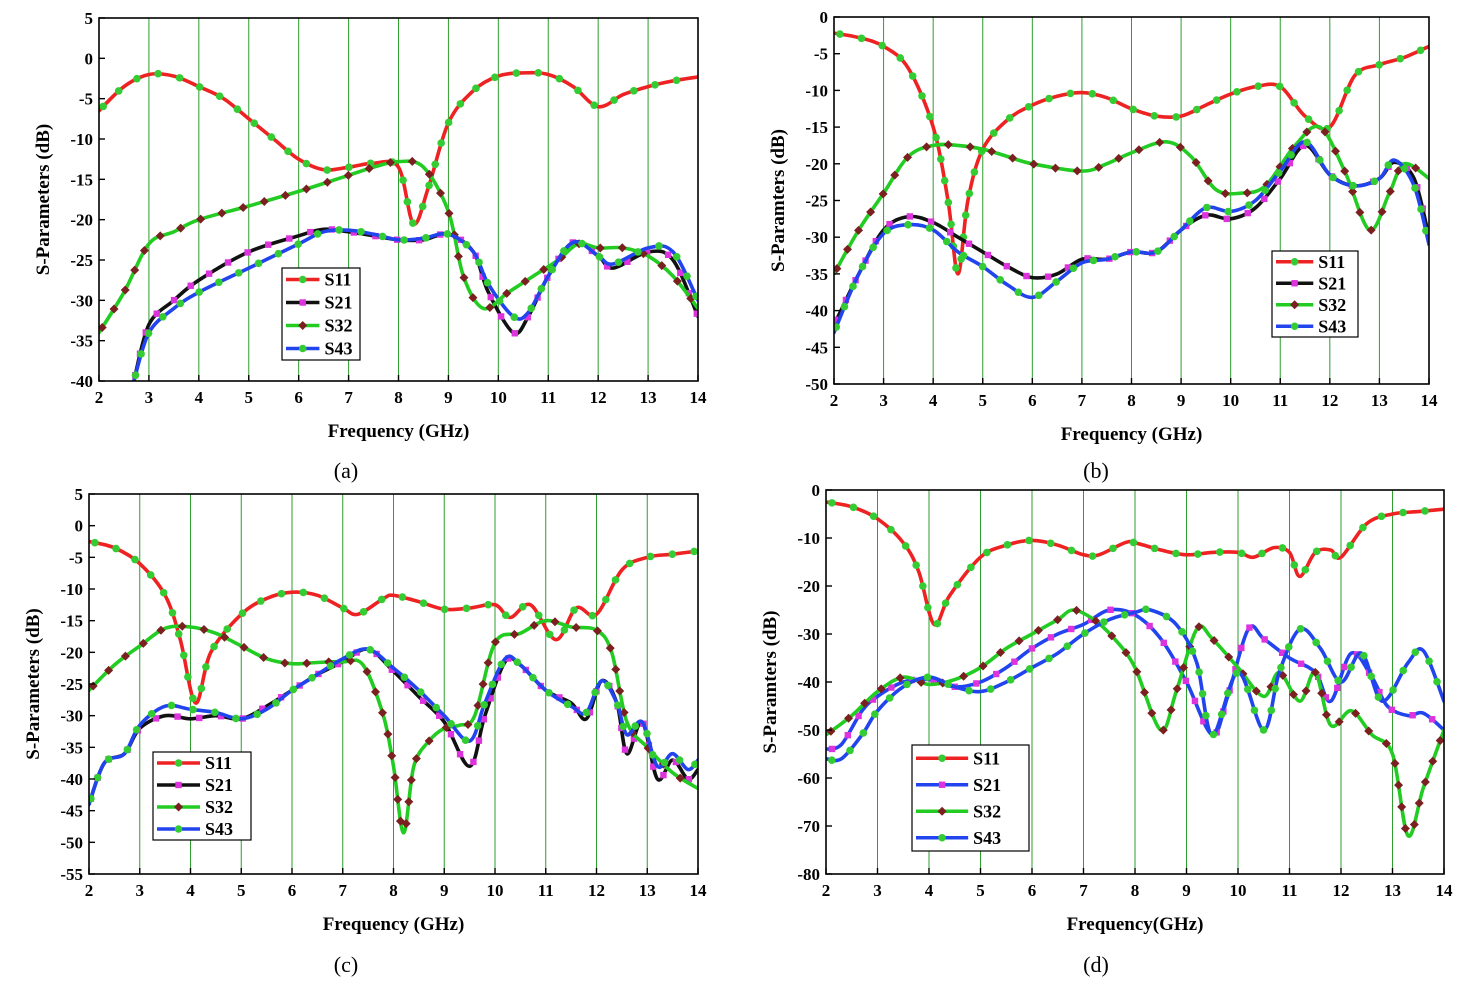  What do you see at coordinates (1332, 326) in the screenshot?
I see `legend-label-s43: S43` at bounding box center [1332, 326].